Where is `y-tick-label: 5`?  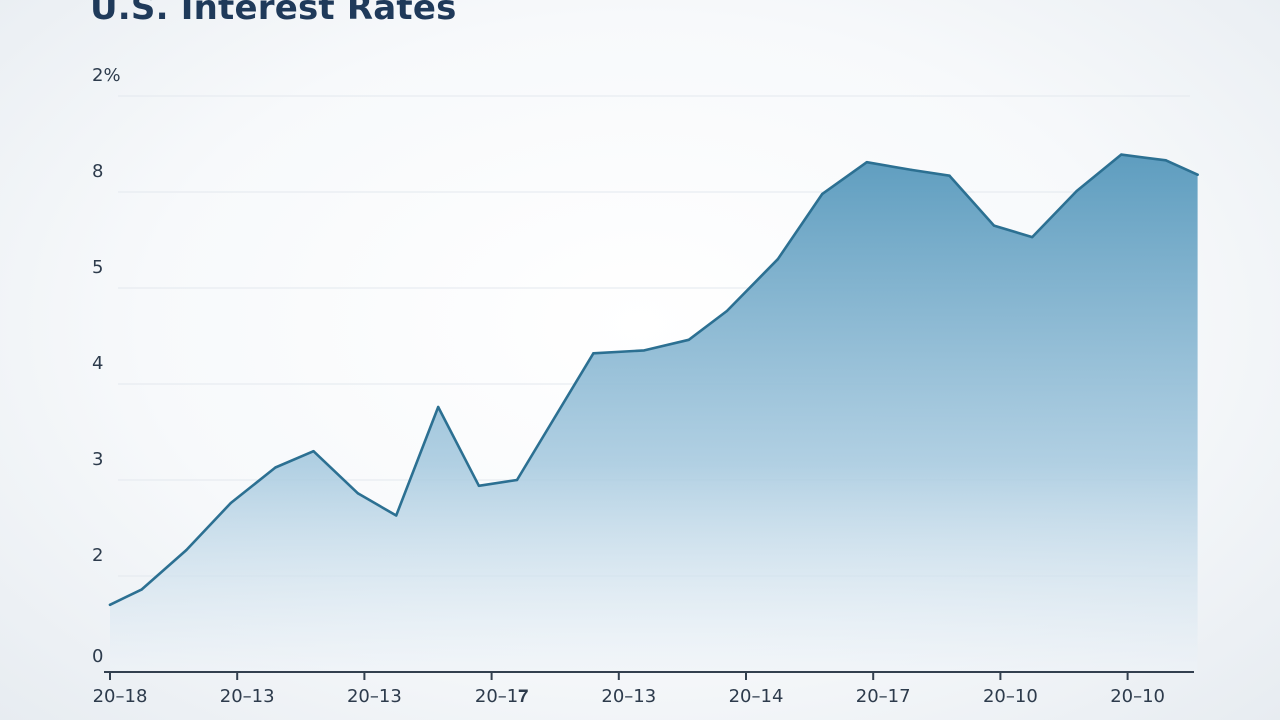 y-tick-label: 5 is located at coordinates (97, 267).